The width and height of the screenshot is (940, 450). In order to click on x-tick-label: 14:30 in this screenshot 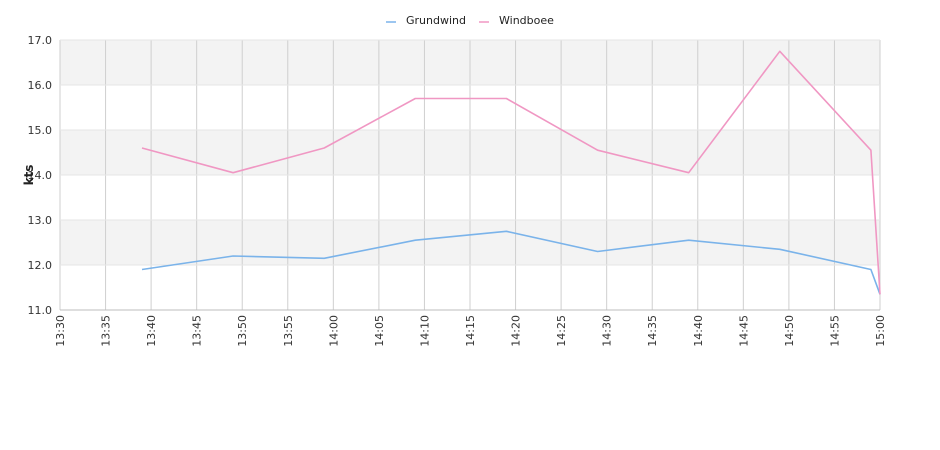, I will do `click(607, 331)`.